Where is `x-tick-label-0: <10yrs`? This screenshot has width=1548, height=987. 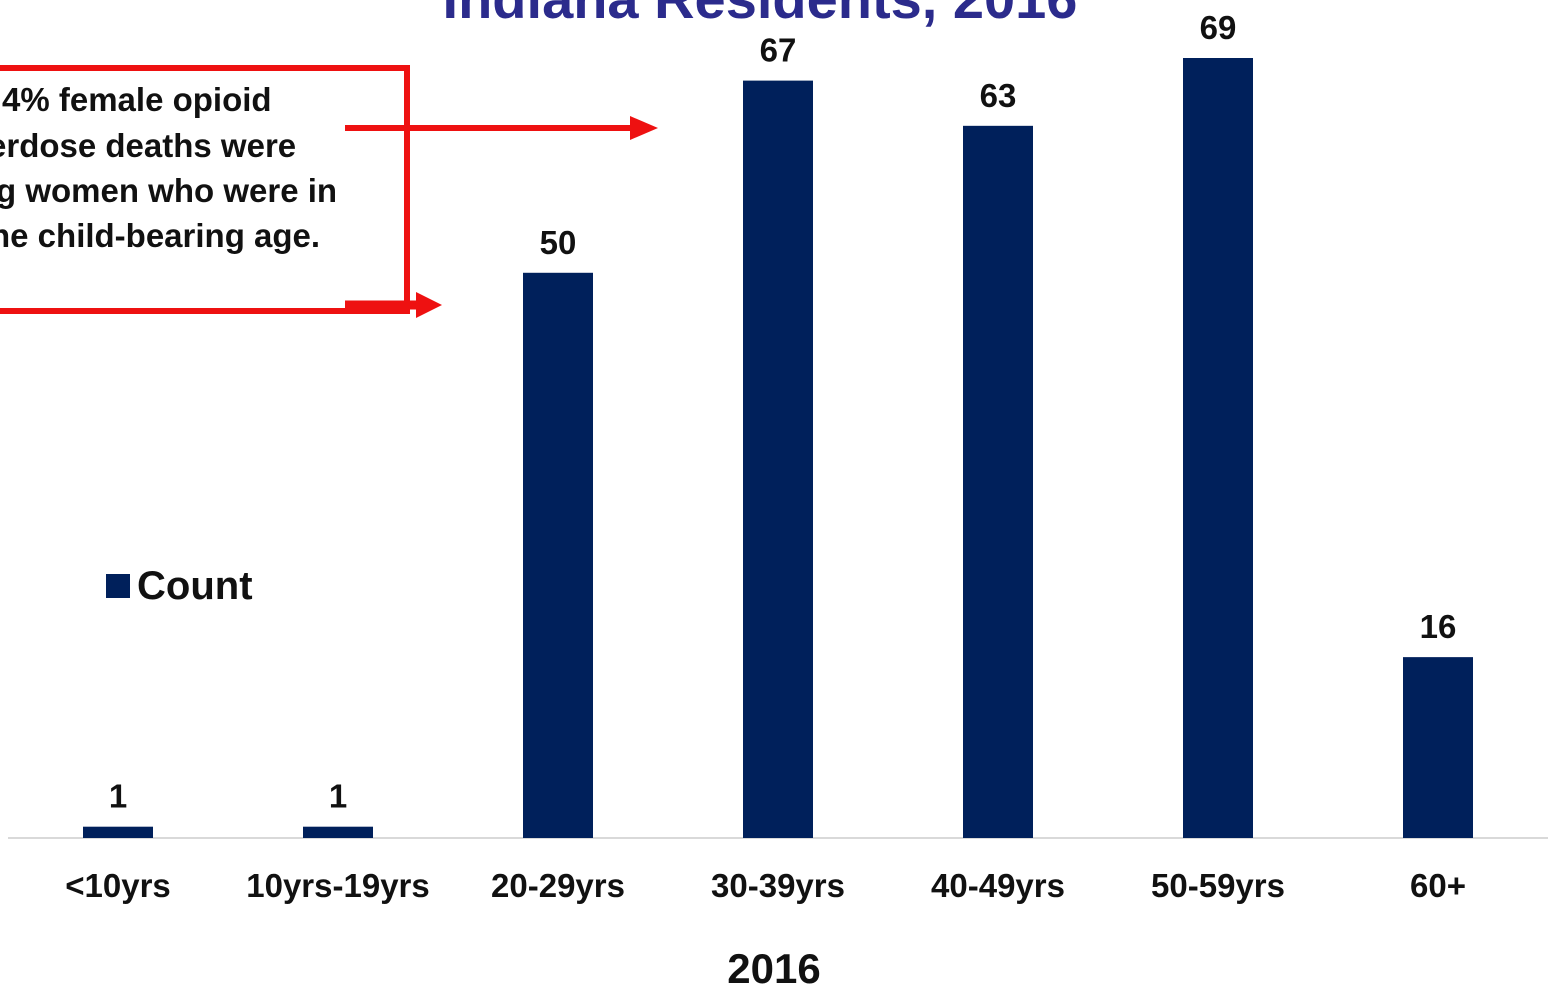
x-tick-label-0: <10yrs is located at coordinates (118, 885).